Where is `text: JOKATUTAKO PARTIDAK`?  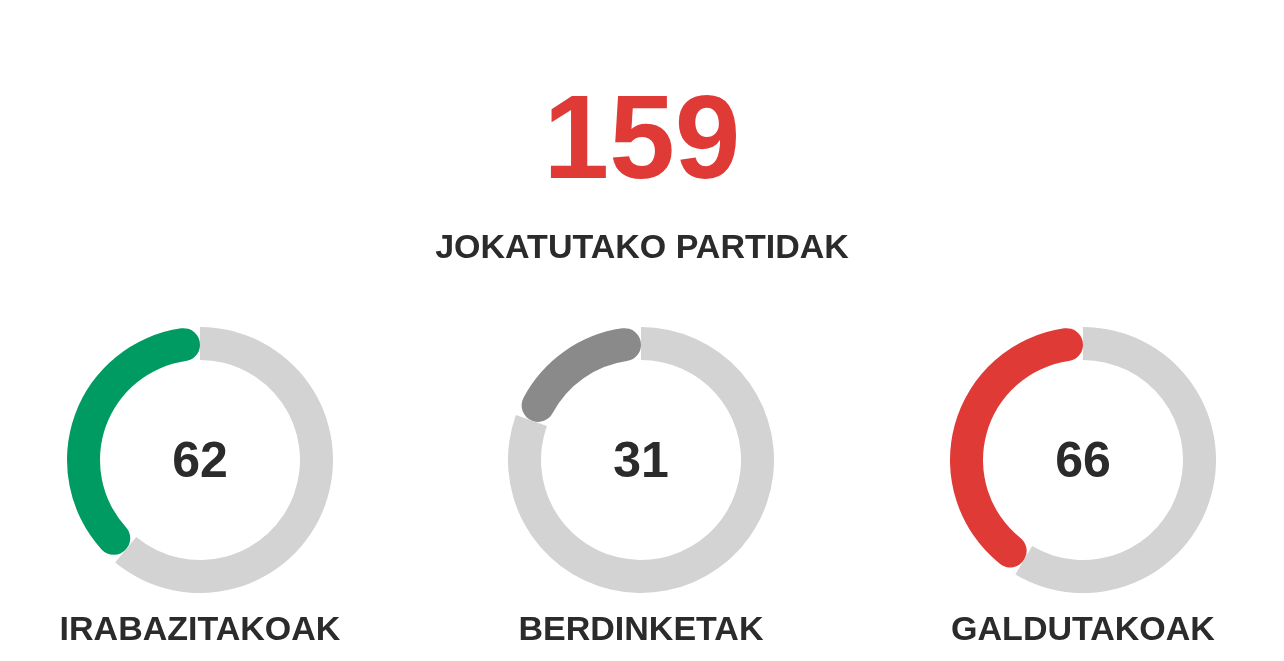 text: JOKATUTAKO PARTIDAK is located at coordinates (642, 246).